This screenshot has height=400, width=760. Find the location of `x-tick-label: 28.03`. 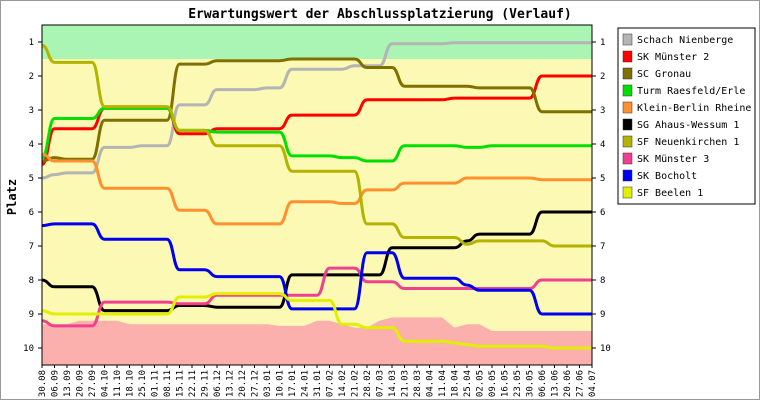

x-tick-label: 28.03 is located at coordinates (418, 383).